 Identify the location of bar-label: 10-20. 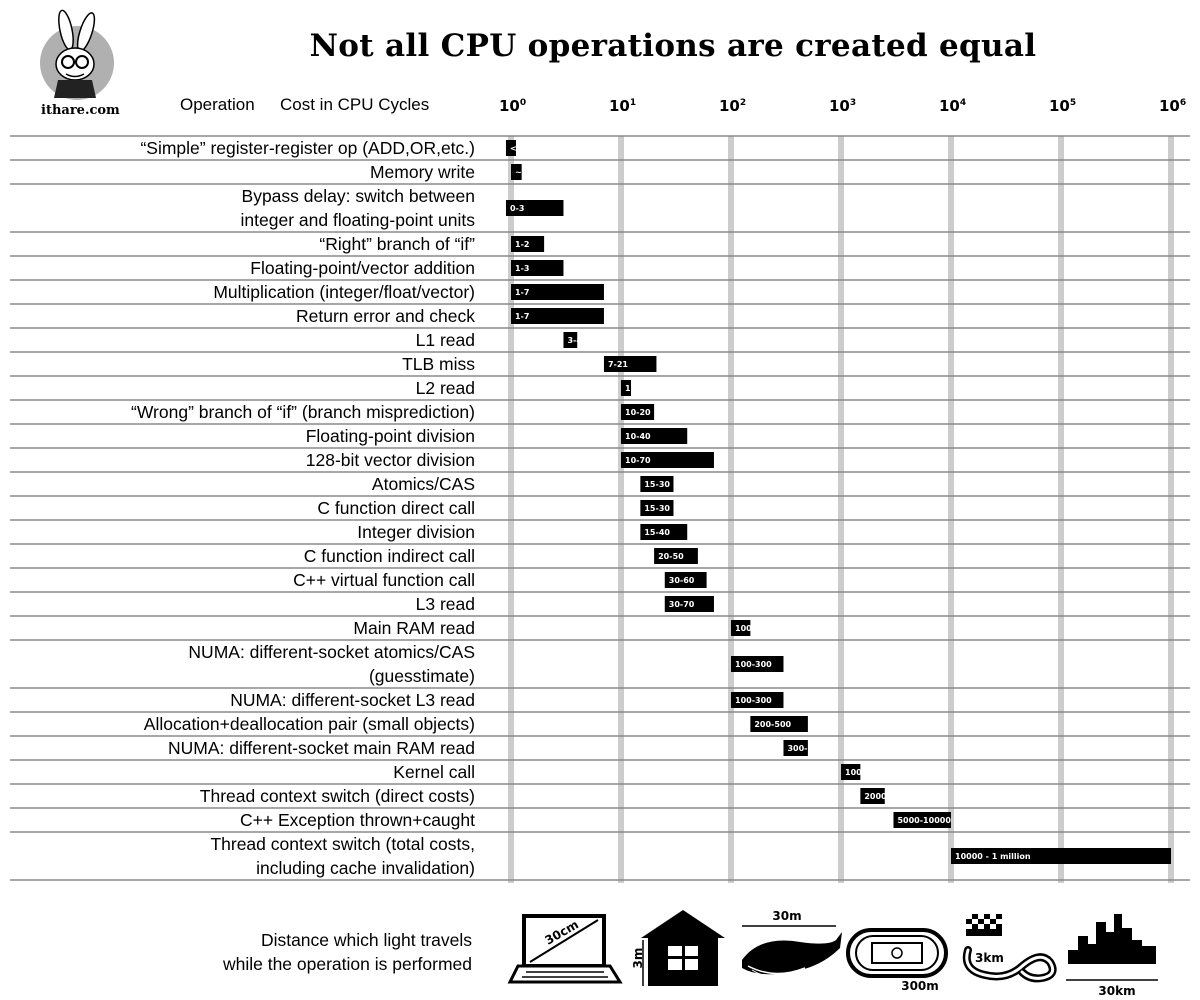
(638, 412).